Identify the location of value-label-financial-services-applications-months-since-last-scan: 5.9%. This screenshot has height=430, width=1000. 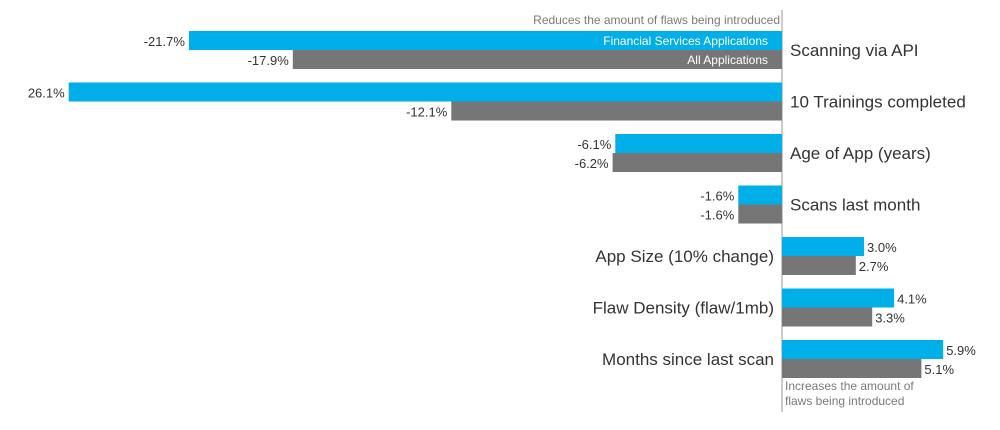
(961, 350).